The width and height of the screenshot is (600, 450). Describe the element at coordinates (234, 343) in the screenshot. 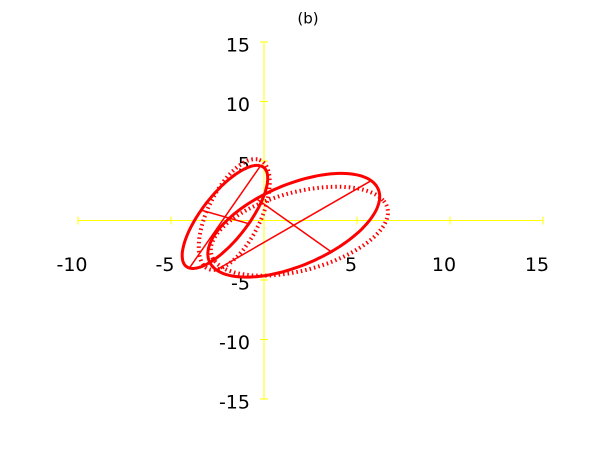

I see `y-tick-label: -10` at that location.